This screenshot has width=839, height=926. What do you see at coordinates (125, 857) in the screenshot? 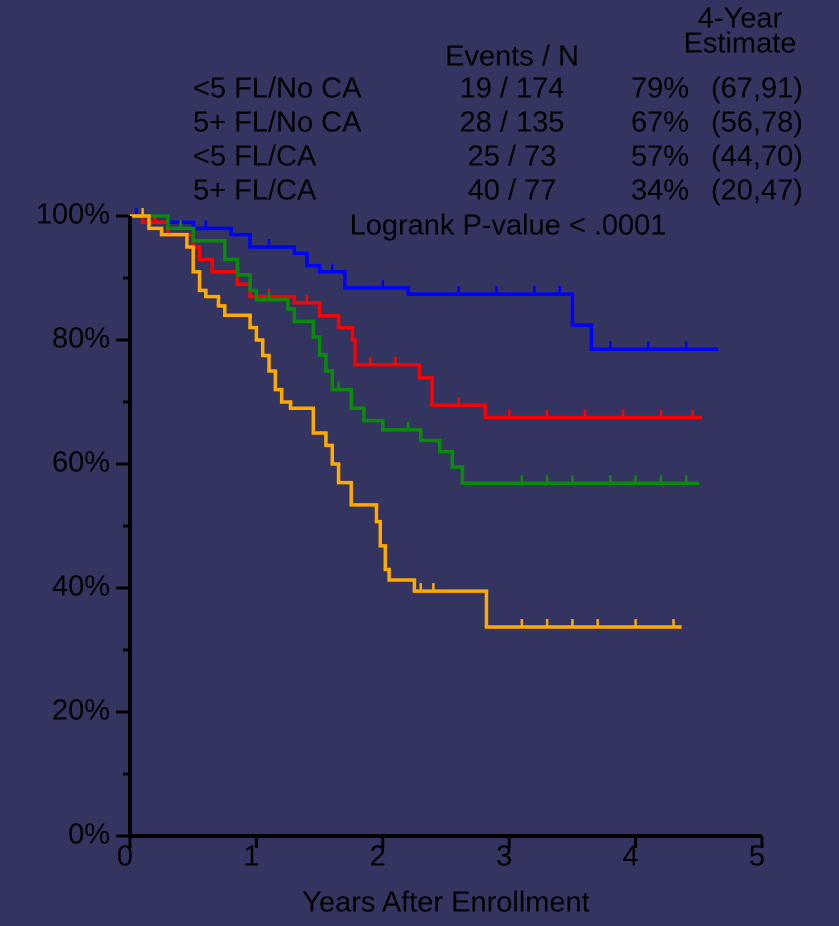
I see `x-tick-label: 0` at bounding box center [125, 857].